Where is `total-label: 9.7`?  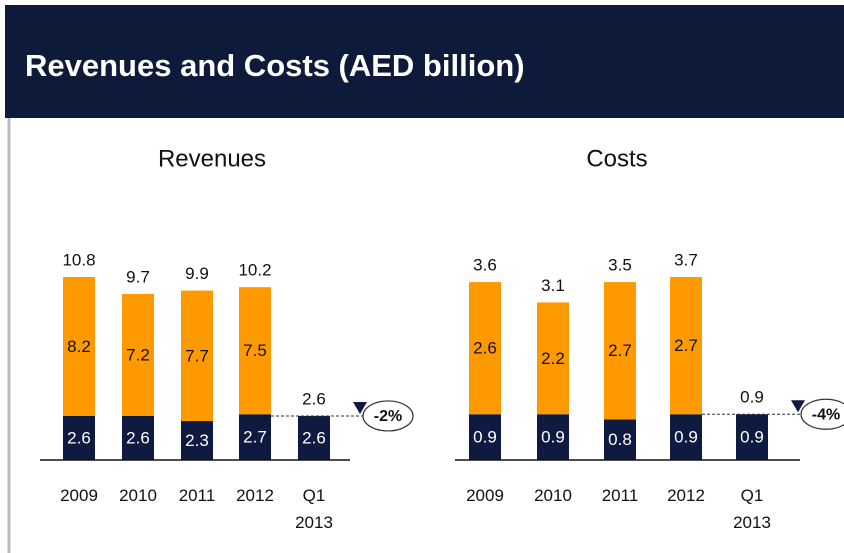 total-label: 9.7 is located at coordinates (138, 276).